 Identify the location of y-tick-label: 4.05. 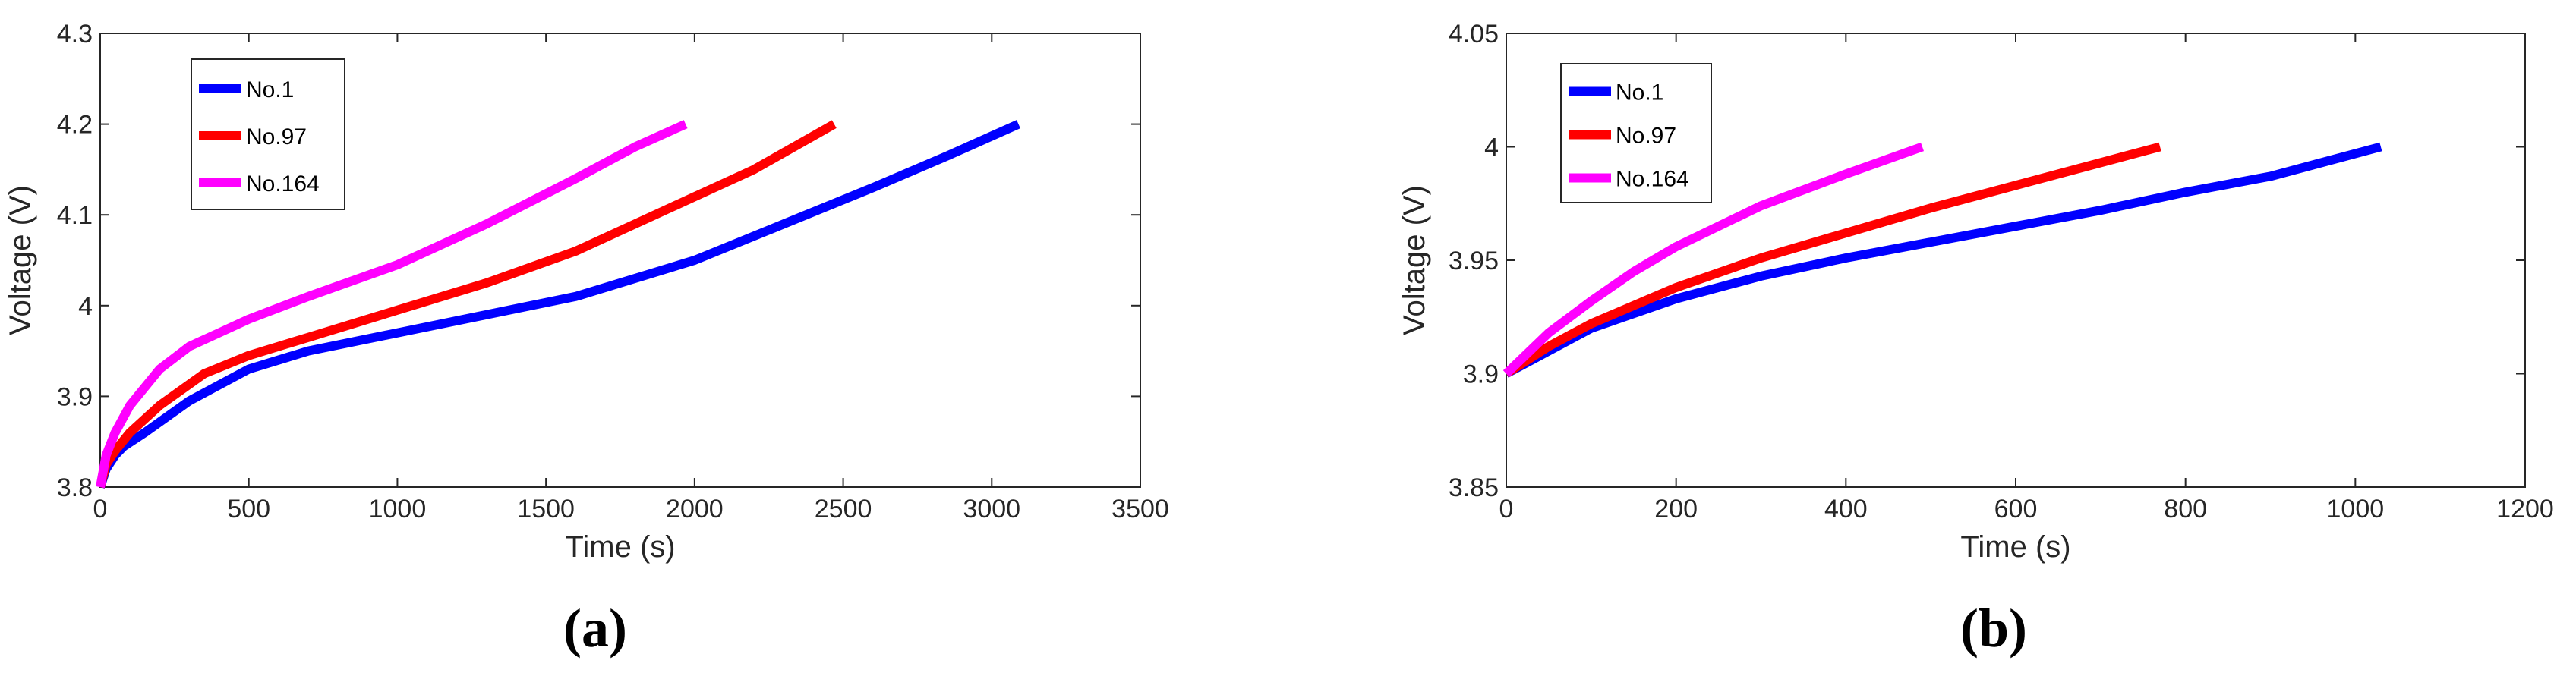
(1474, 34).